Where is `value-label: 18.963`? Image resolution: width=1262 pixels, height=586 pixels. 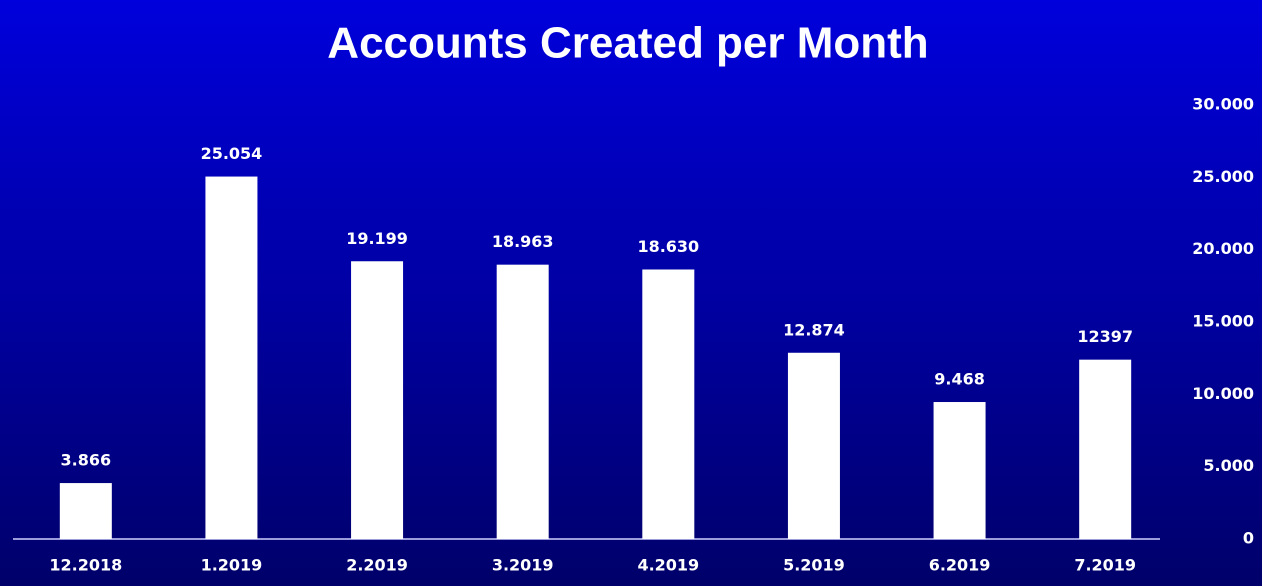
value-label: 18.963 is located at coordinates (523, 241).